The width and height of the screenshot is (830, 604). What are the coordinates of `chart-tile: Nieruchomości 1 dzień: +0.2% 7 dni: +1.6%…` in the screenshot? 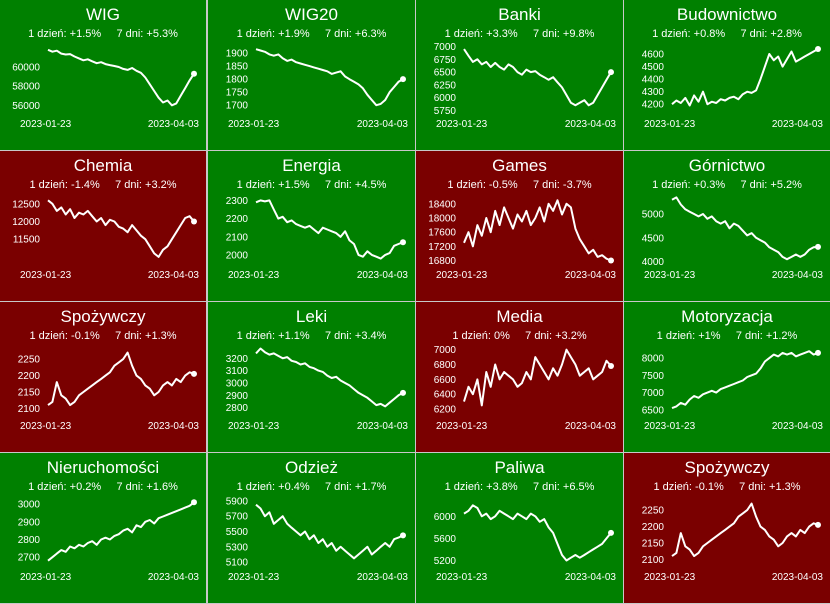 It's located at (103, 528).